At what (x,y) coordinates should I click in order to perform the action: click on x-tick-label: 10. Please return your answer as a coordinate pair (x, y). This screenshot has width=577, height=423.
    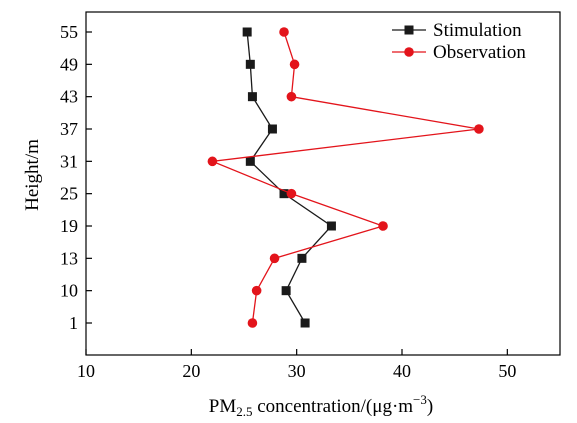
    Looking at the image, I should click on (86, 371).